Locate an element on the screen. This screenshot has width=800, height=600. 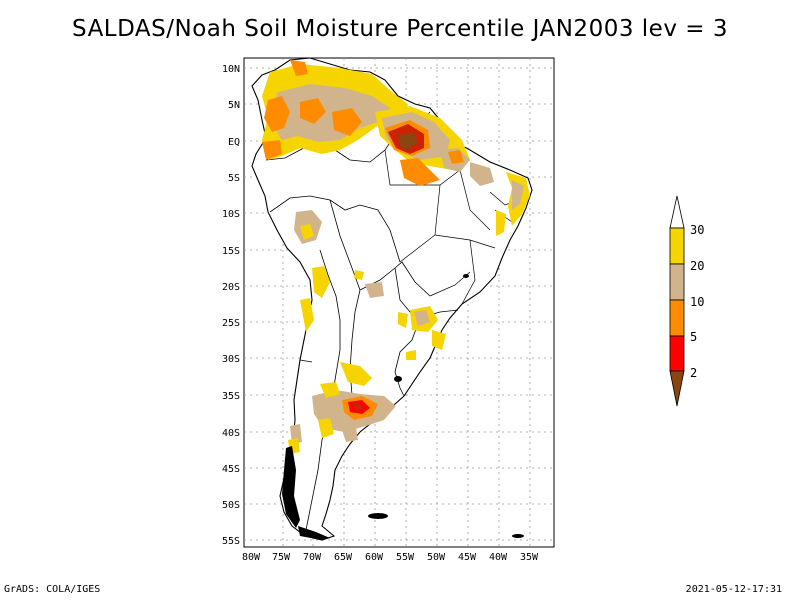
lon-label: 75W is located at coordinates (281, 557).